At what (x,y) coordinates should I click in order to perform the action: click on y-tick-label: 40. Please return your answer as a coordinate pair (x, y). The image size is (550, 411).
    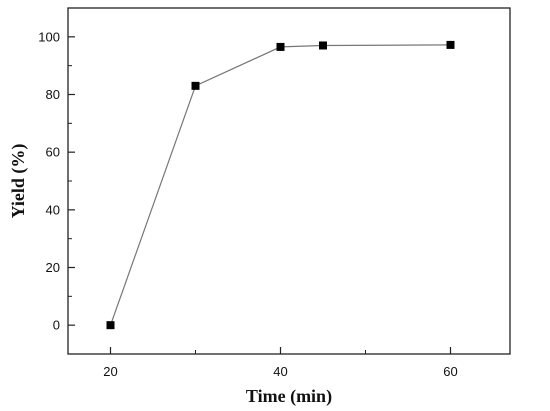
    Looking at the image, I should click on (53, 209).